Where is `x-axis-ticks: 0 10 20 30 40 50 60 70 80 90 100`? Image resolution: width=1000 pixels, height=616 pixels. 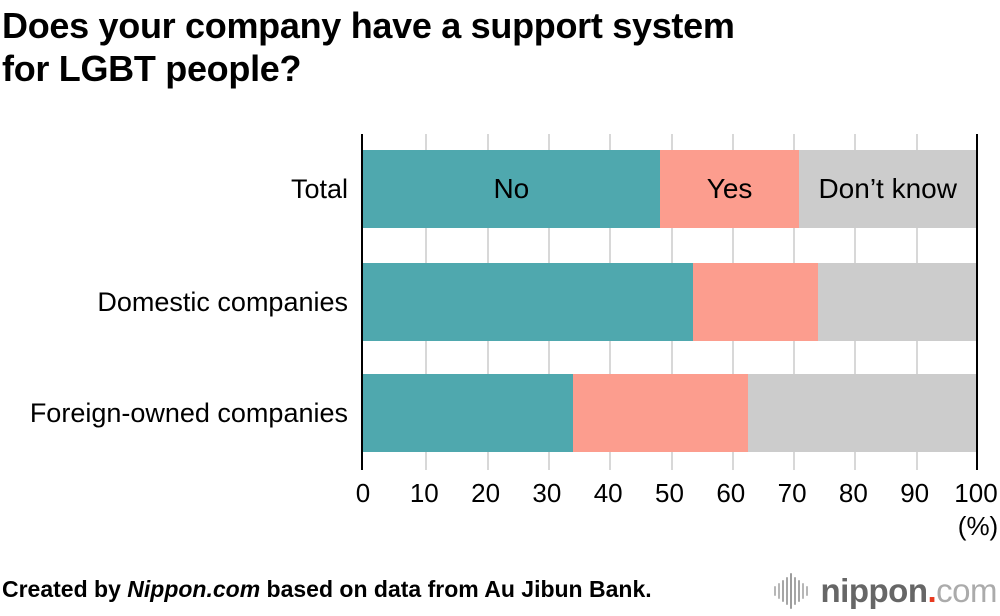 x-axis-ticks: 0 10 20 30 40 50 60 70 80 90 100 is located at coordinates (500, 493).